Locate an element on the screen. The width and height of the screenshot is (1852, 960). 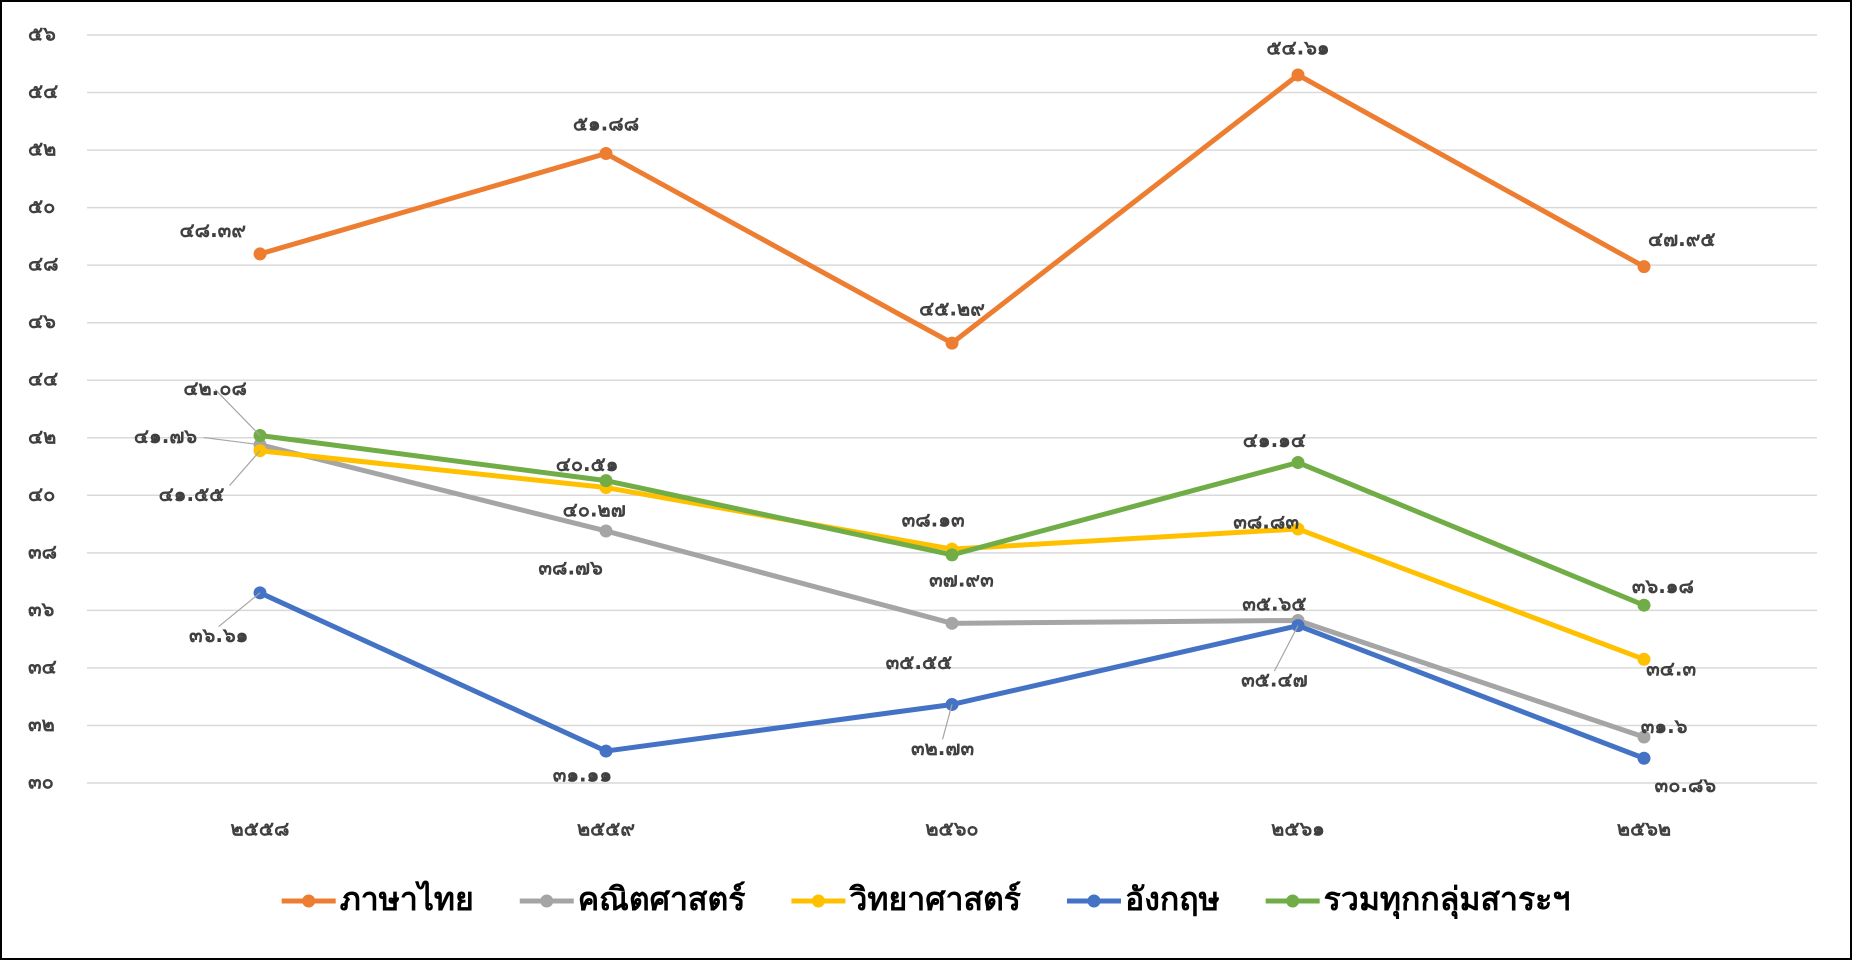
data-label: ๓๔.๓ is located at coordinates (1671, 668).